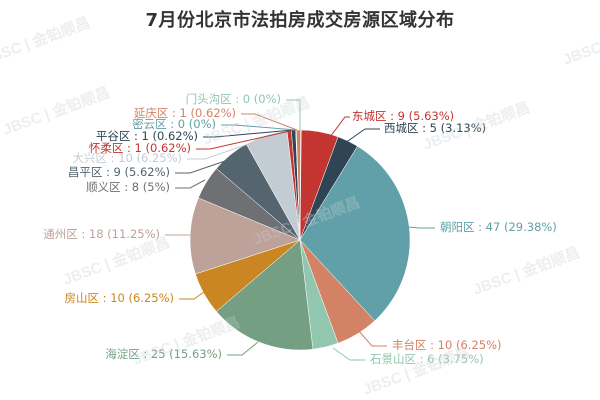  I want to click on slice-label: 西城区 : 5 (3.13%), so click(435, 128).